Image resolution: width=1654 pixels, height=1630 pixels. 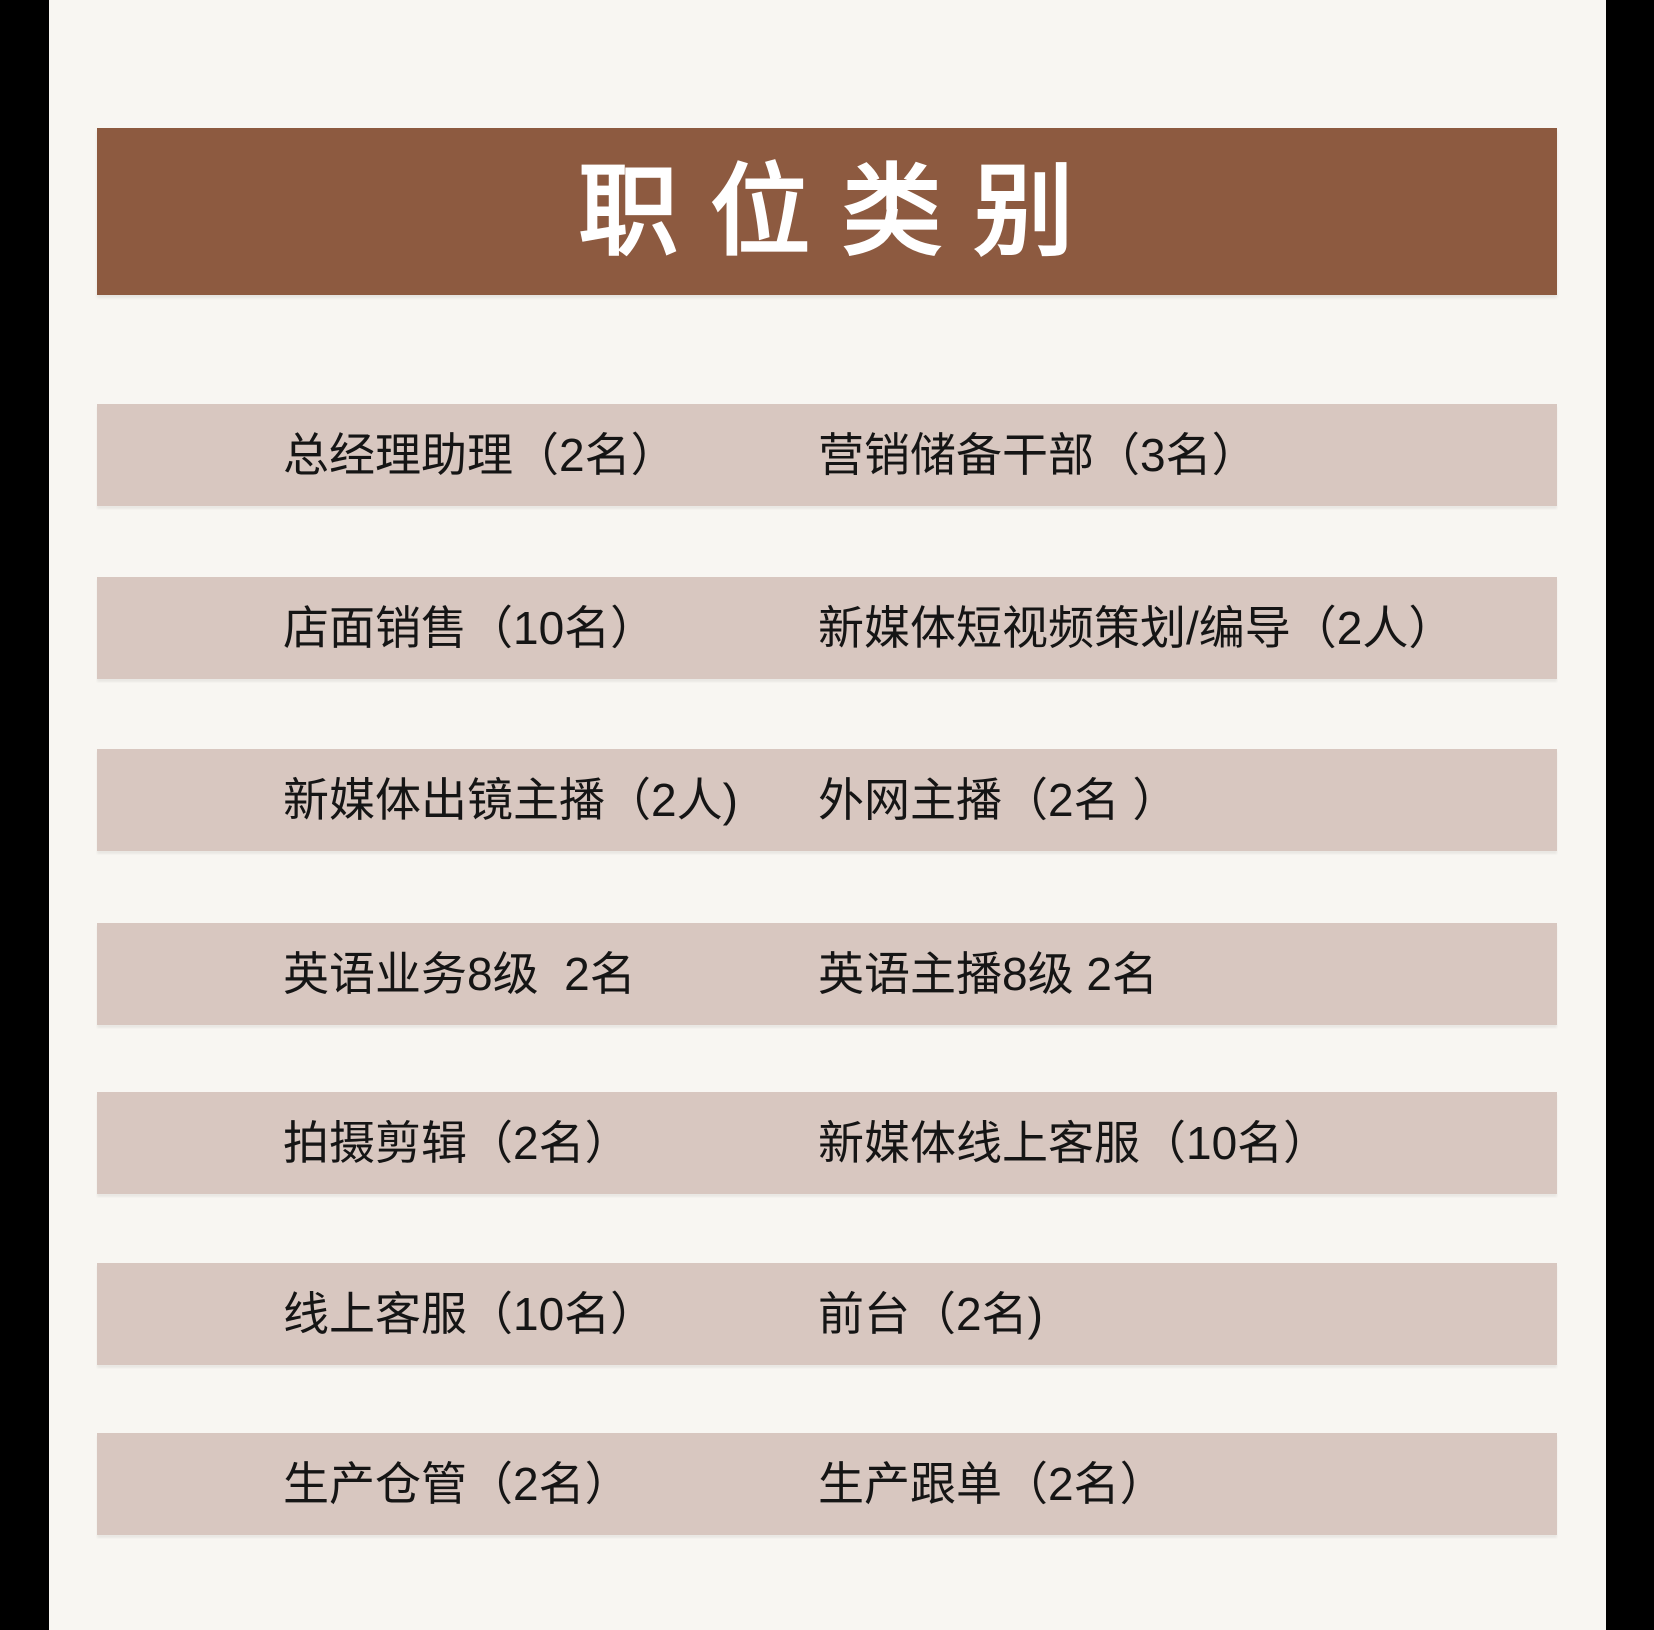 I want to click on job-cell-right: 前台（2名), so click(x=930, y=1314).